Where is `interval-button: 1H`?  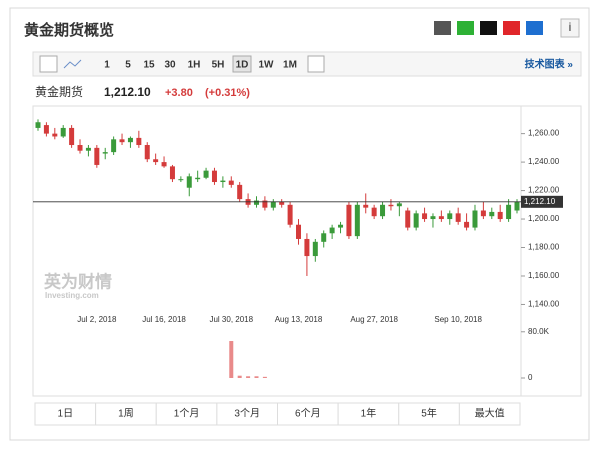 interval-button: 1H is located at coordinates (194, 65).